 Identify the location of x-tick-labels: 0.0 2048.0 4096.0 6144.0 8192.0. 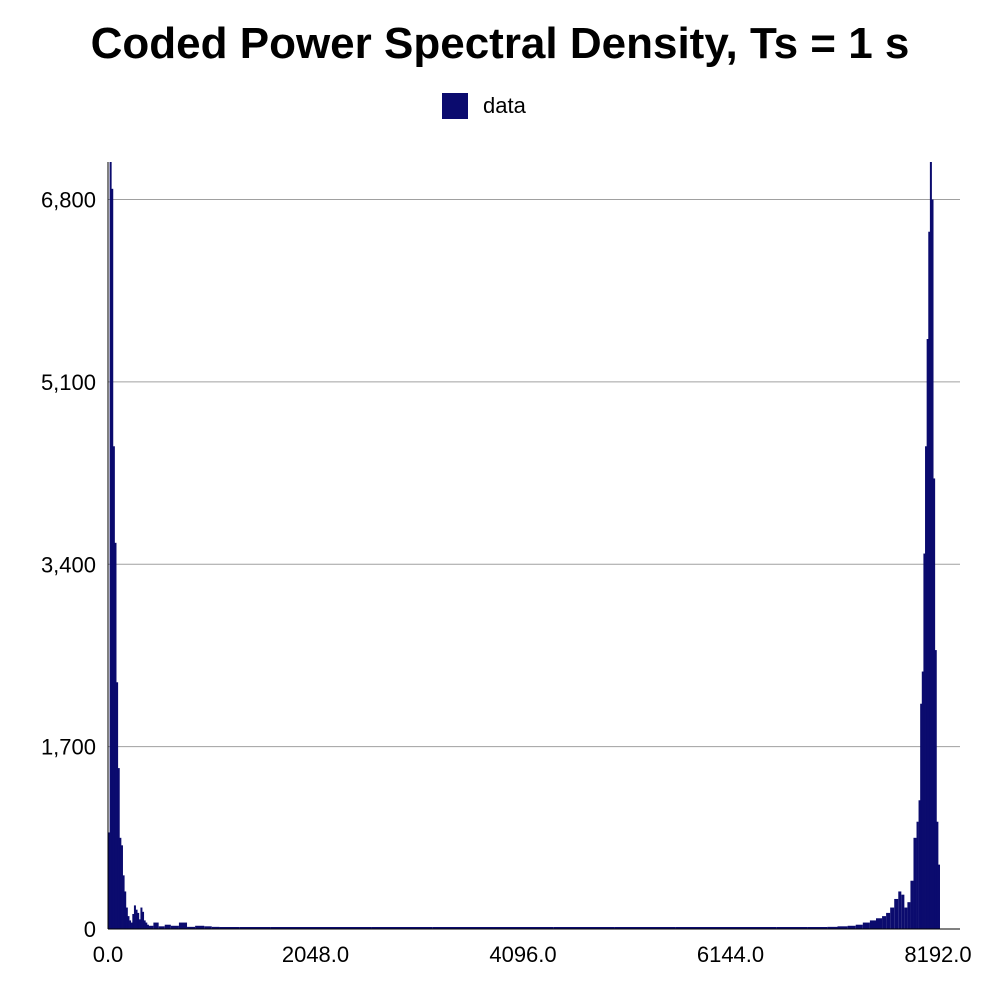
(532, 954).